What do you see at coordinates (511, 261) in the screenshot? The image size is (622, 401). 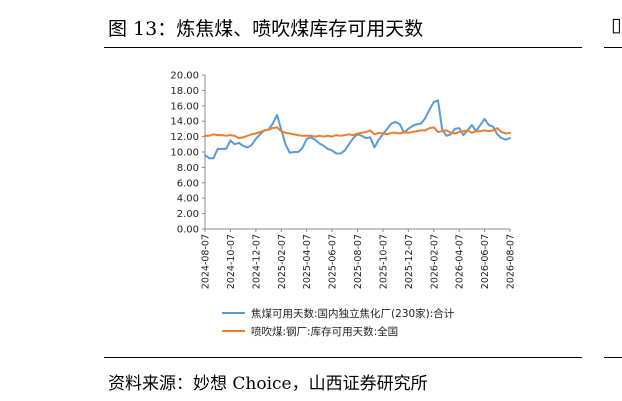 I see `x-tick-label: 2026-08-07` at bounding box center [511, 261].